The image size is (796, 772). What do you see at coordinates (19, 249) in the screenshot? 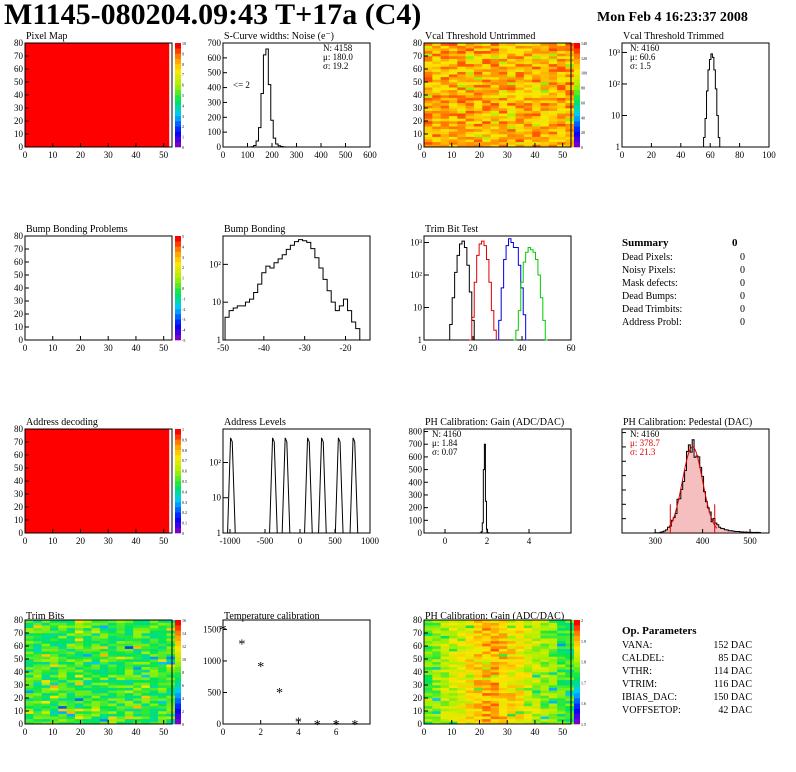
I see `bump_problems-y-tick-label: 70` at bounding box center [19, 249].